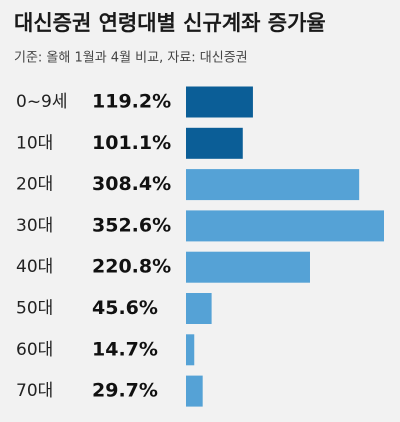 The width and height of the screenshot is (400, 422). What do you see at coordinates (125, 349) in the screenshot?
I see `value-label: 14.7%` at bounding box center [125, 349].